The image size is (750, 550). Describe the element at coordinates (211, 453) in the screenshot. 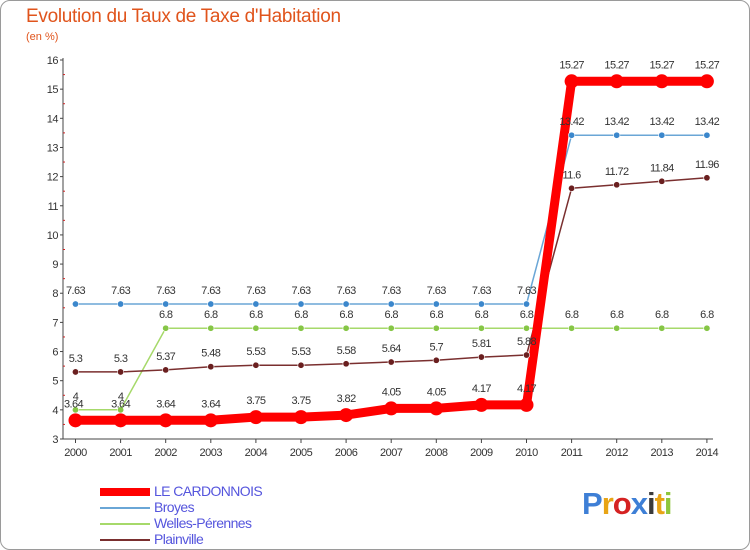

I see `x-tick-label: 2003` at that location.